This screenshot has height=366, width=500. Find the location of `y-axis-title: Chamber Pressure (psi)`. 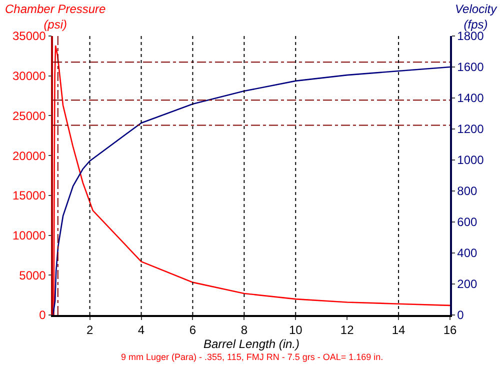

y-axis-title: Chamber Pressure (psi) is located at coordinates (55, 17).